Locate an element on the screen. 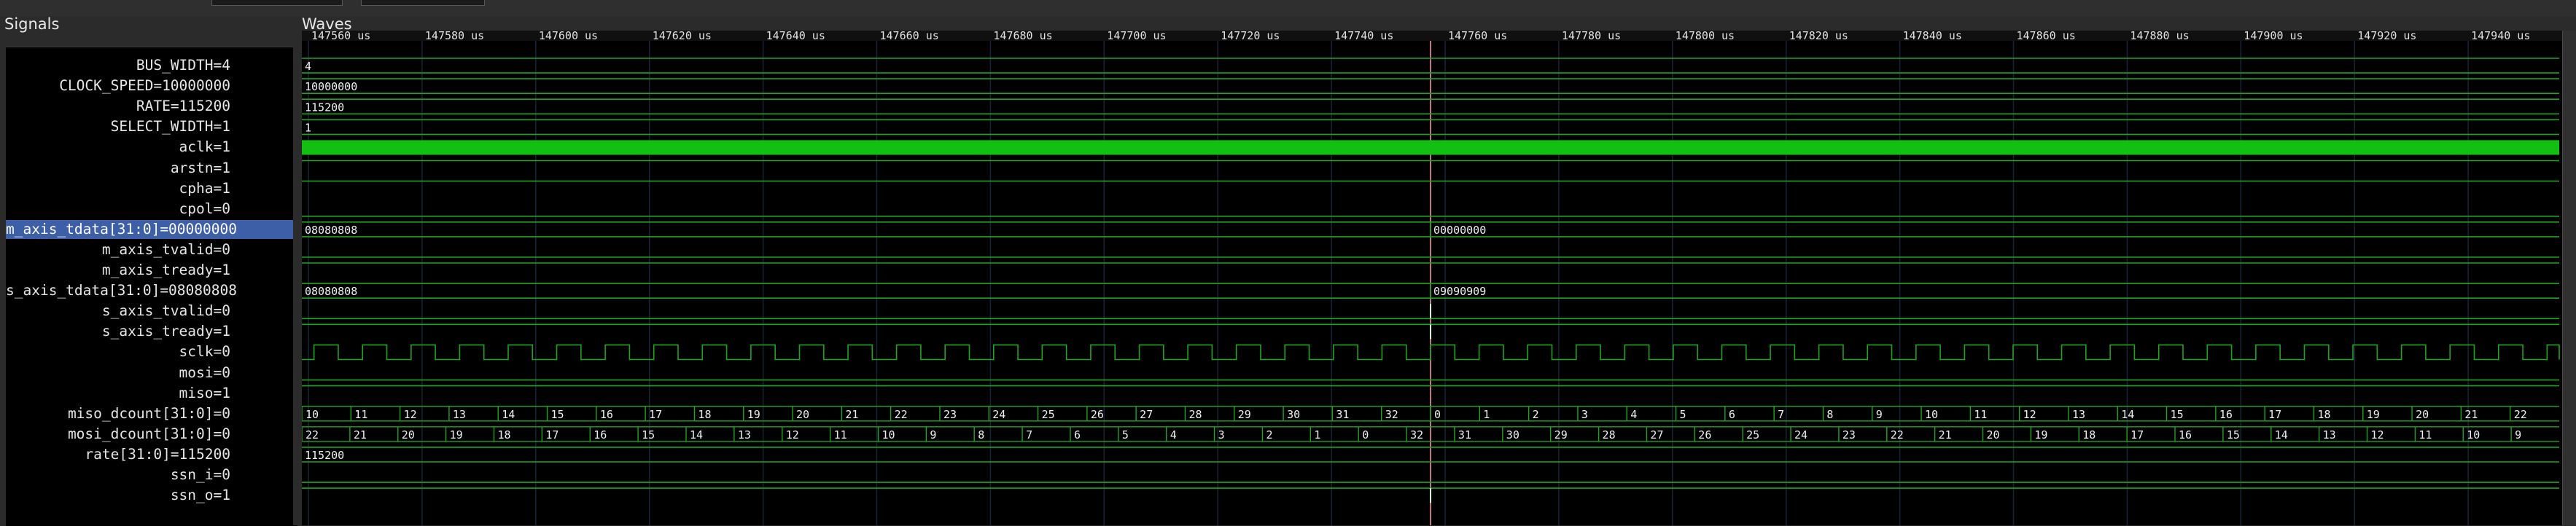  counter-value-label: 25 is located at coordinates (1048, 415).